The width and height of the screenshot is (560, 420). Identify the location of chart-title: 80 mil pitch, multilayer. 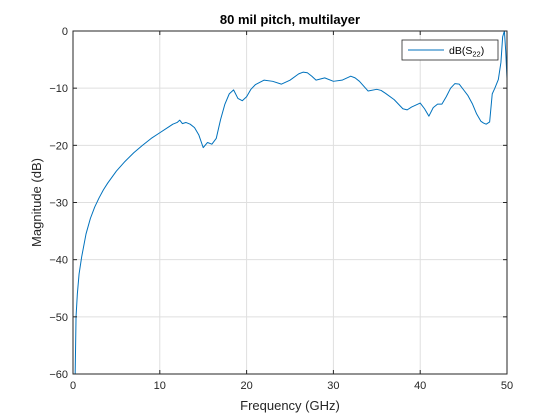
(290, 19).